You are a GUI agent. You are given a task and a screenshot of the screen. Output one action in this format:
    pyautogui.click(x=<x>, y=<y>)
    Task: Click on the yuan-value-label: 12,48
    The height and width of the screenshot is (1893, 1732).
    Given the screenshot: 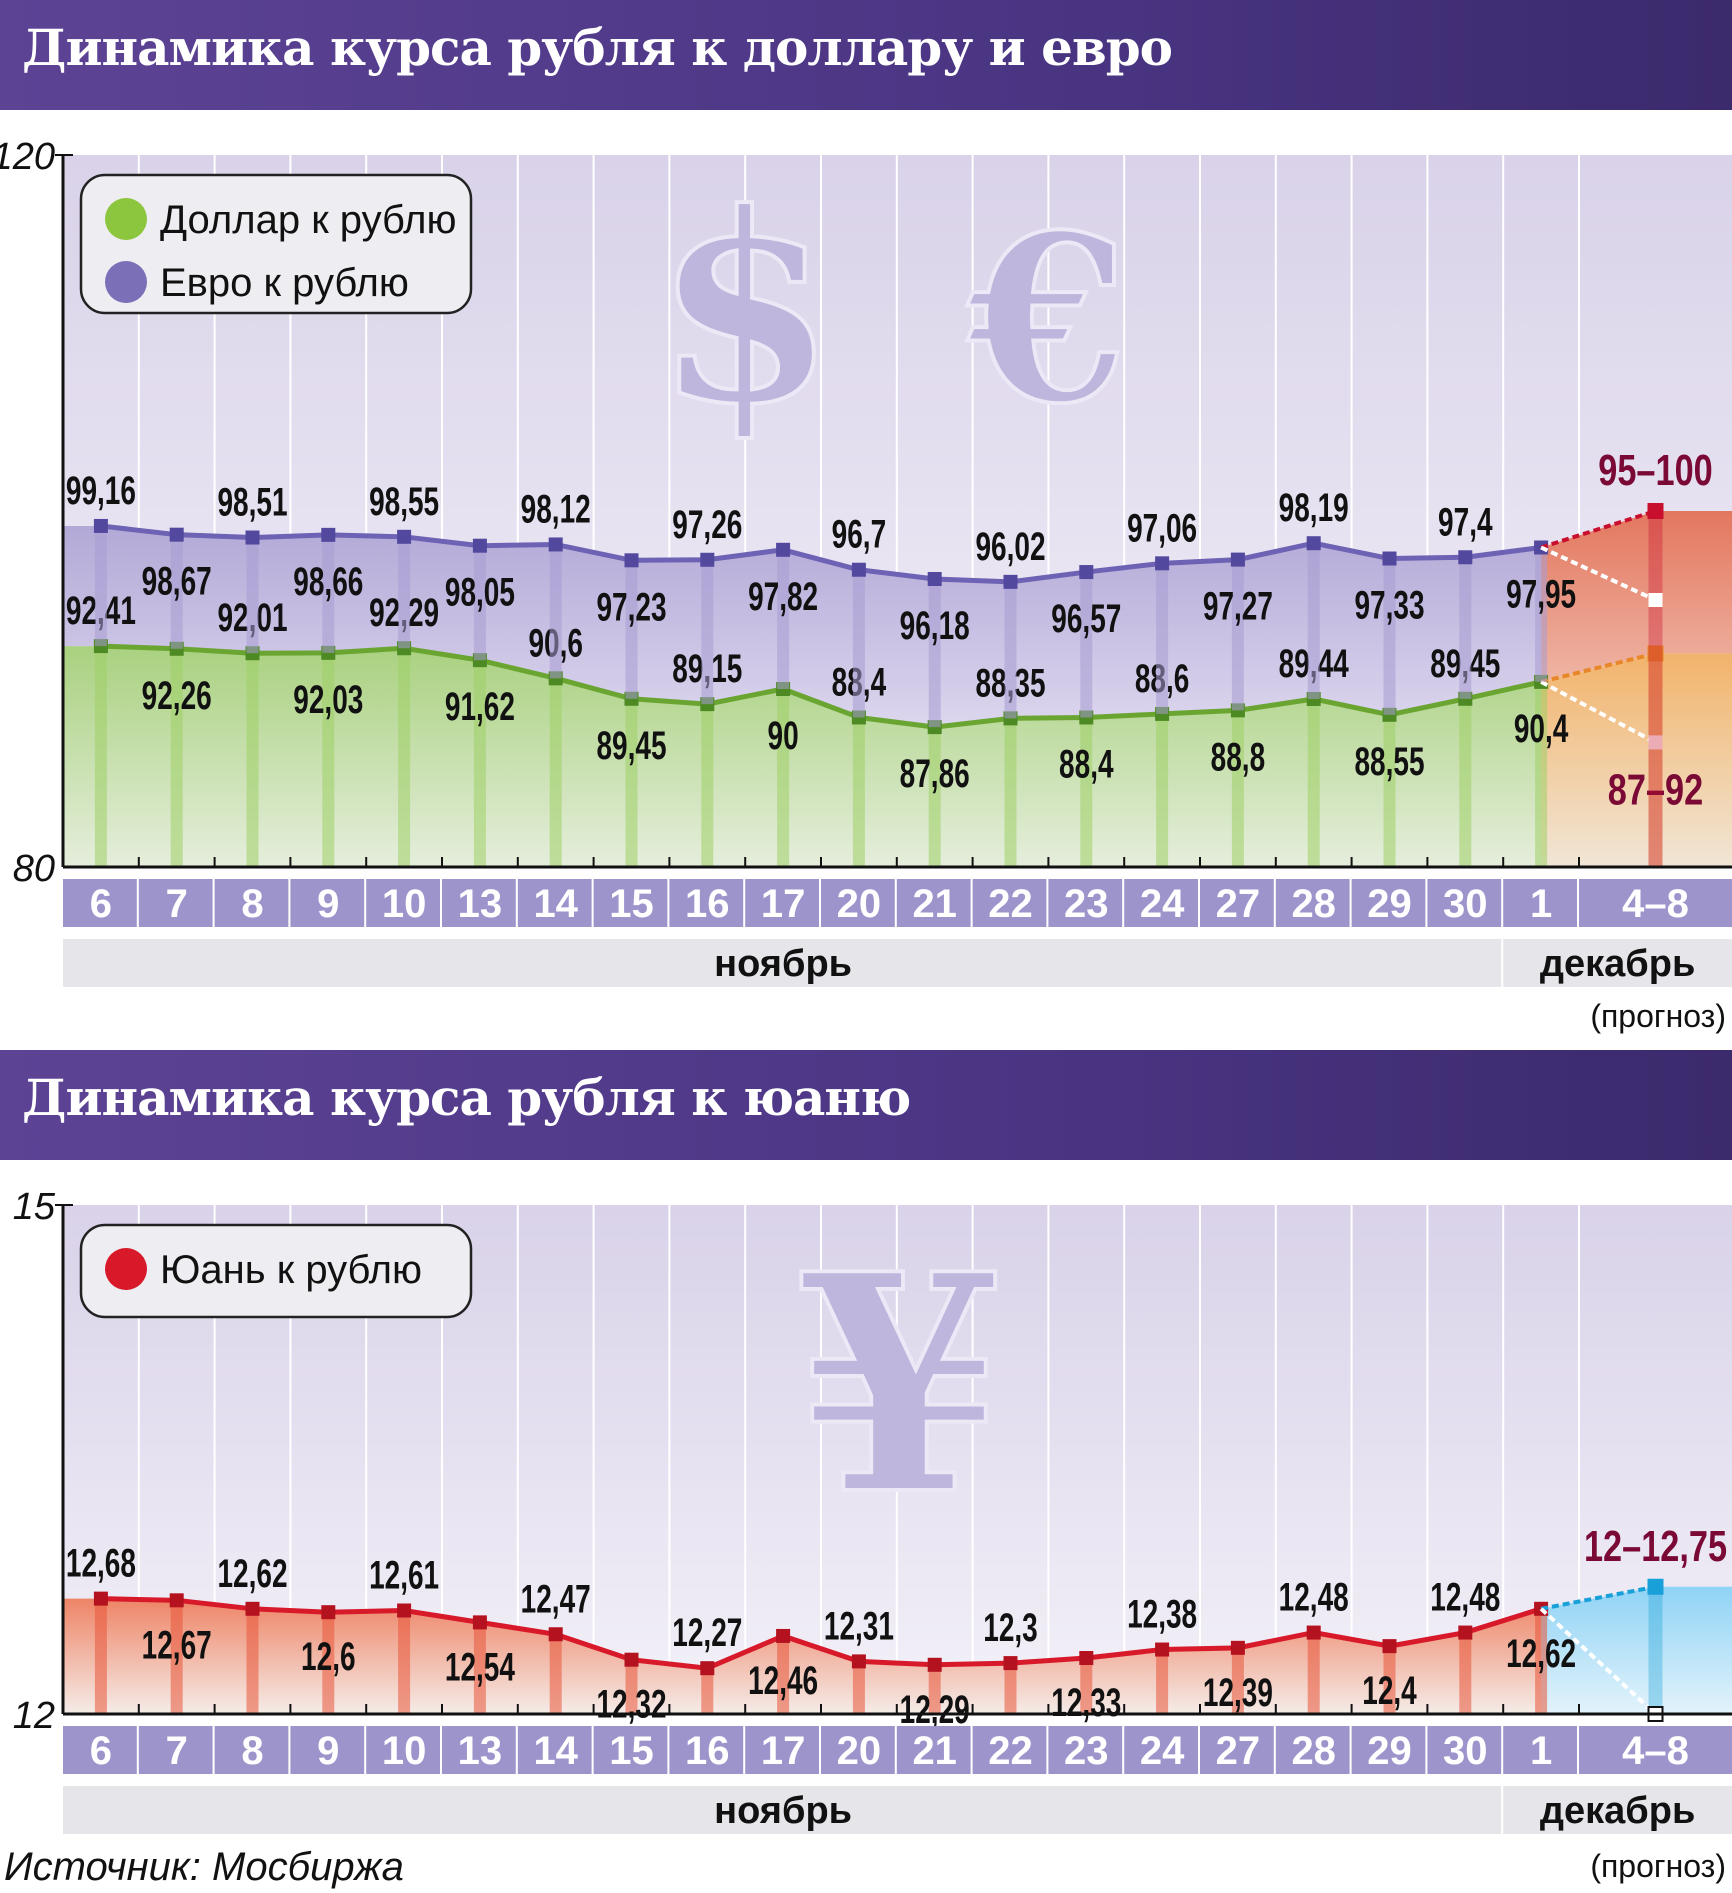 What is the action you would take?
    pyautogui.click(x=1314, y=1598)
    